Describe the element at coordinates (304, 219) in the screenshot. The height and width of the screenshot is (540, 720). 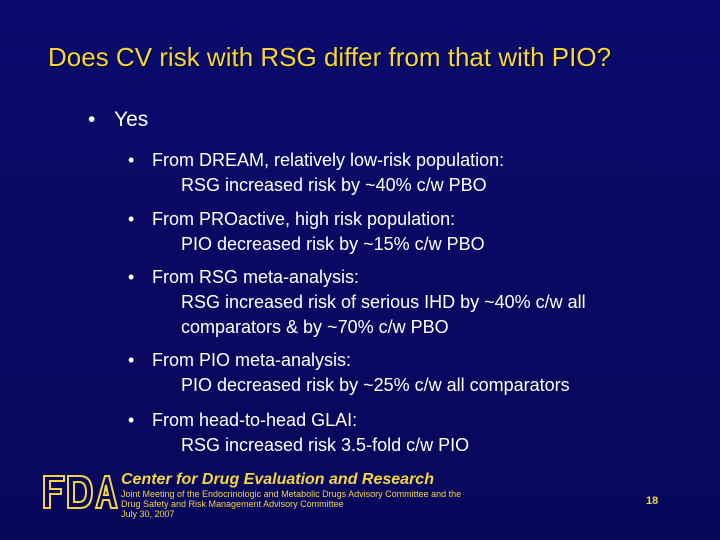
I see `sub-bullet-heading: From PROactive, high risk population:` at that location.